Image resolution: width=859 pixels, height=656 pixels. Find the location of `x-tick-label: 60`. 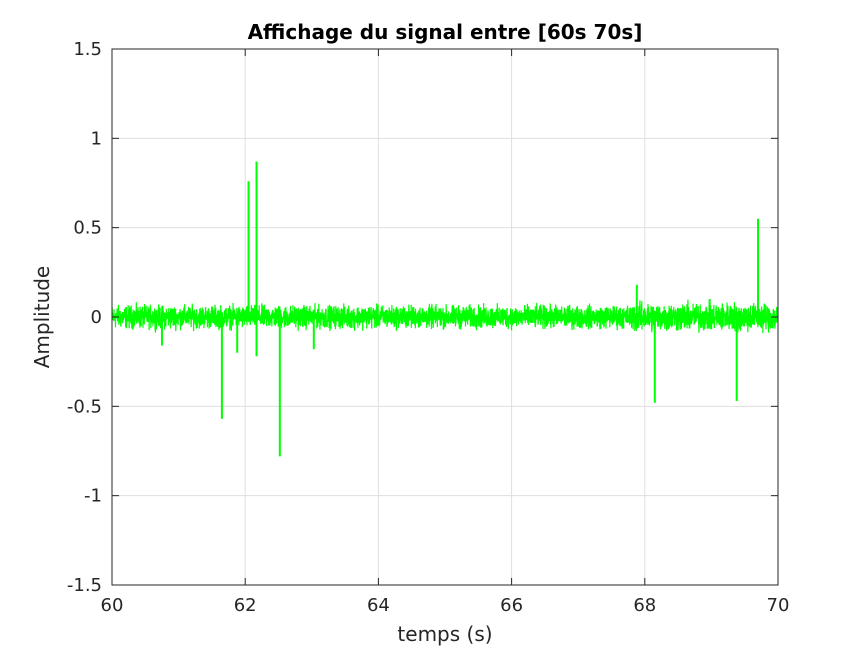

x-tick-label: 60 is located at coordinates (112, 605).